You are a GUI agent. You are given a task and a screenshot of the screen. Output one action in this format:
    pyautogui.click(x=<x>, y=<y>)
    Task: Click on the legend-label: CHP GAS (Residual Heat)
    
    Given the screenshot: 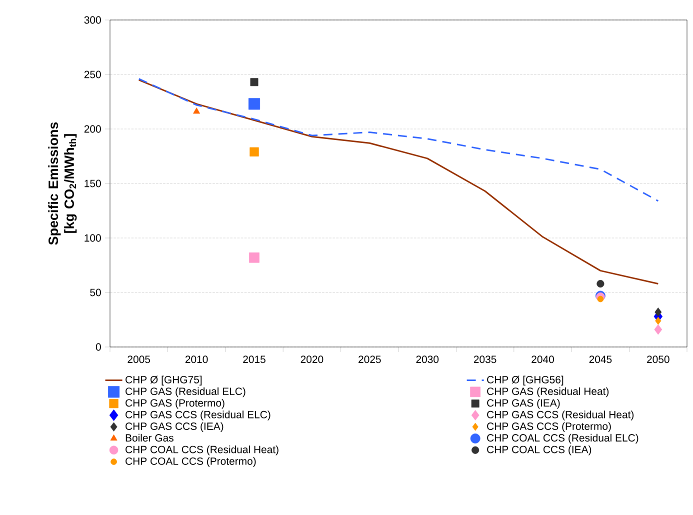 What is the action you would take?
    pyautogui.click(x=548, y=392)
    